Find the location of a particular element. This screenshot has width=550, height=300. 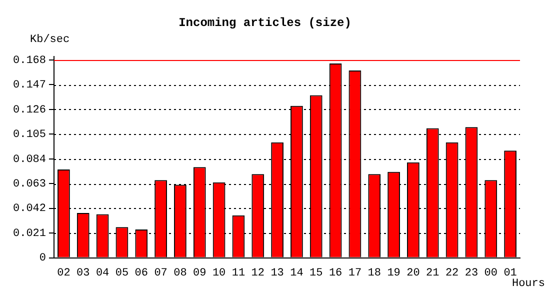

x-tick-label: 05 is located at coordinates (122, 273).